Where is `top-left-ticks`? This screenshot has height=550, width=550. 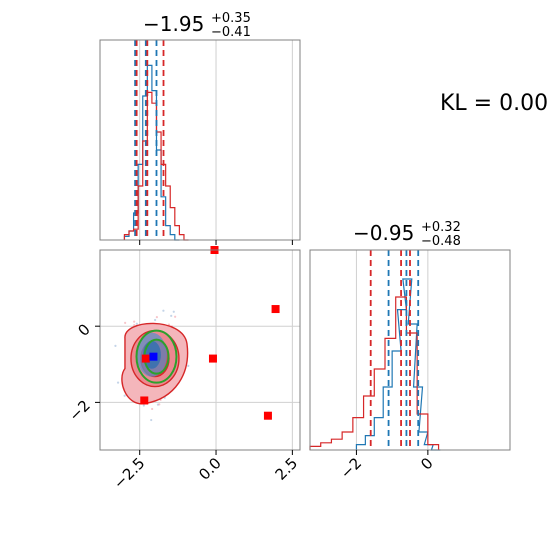 top-left-ticks is located at coordinates (216, 242).